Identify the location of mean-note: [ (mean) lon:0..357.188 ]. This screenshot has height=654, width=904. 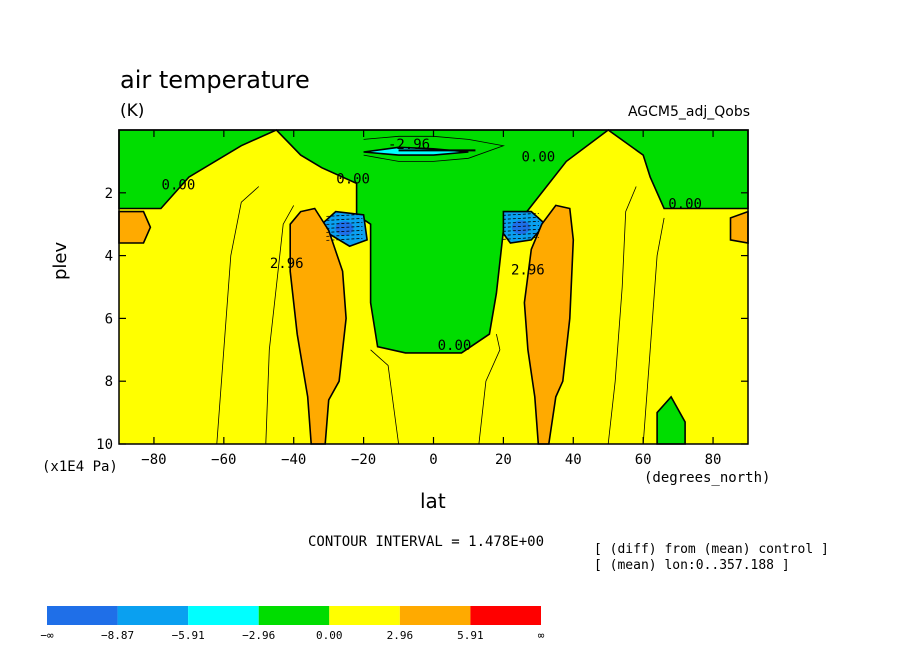
(692, 565).